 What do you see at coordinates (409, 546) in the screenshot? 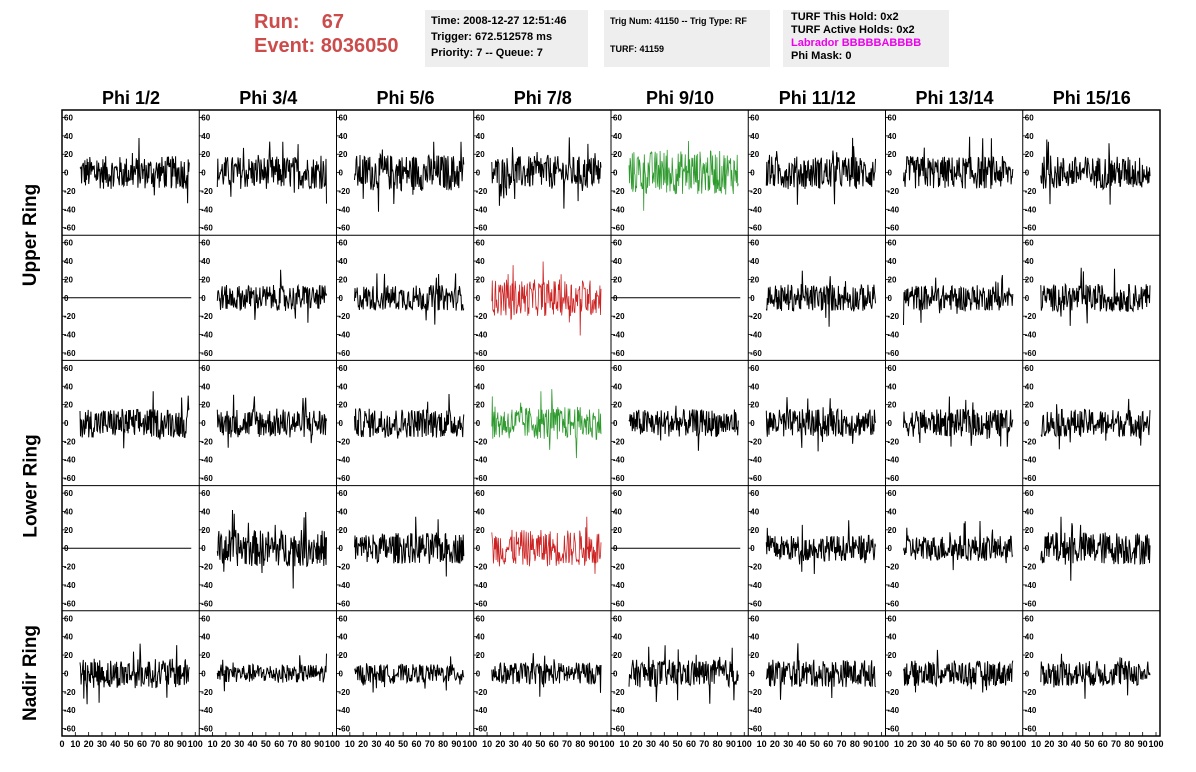
I see `waveform-r3-c2` at bounding box center [409, 546].